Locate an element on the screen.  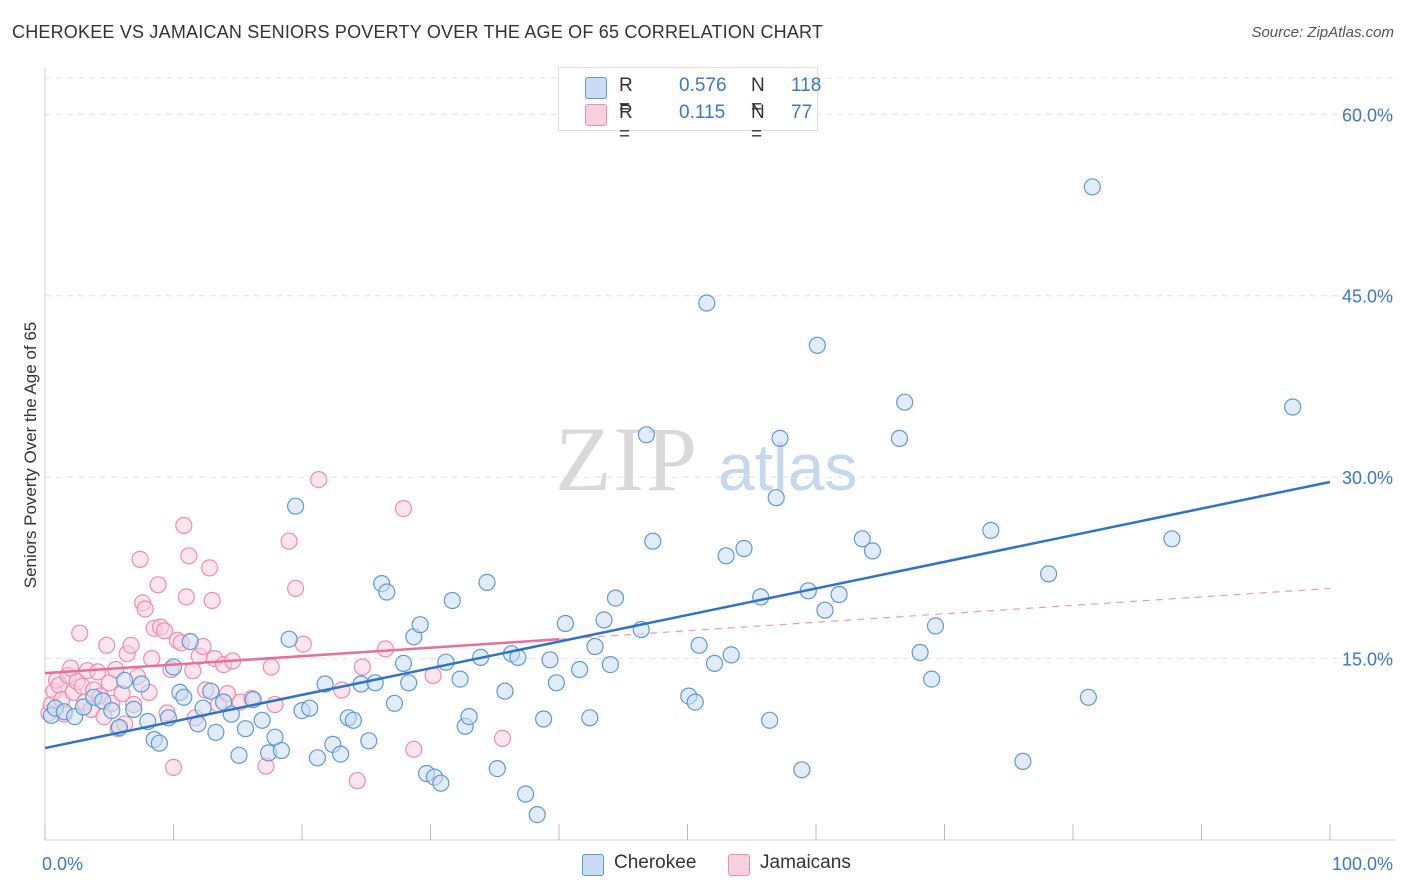
jamaicans-trend-extension is located at coordinates (944, 613).